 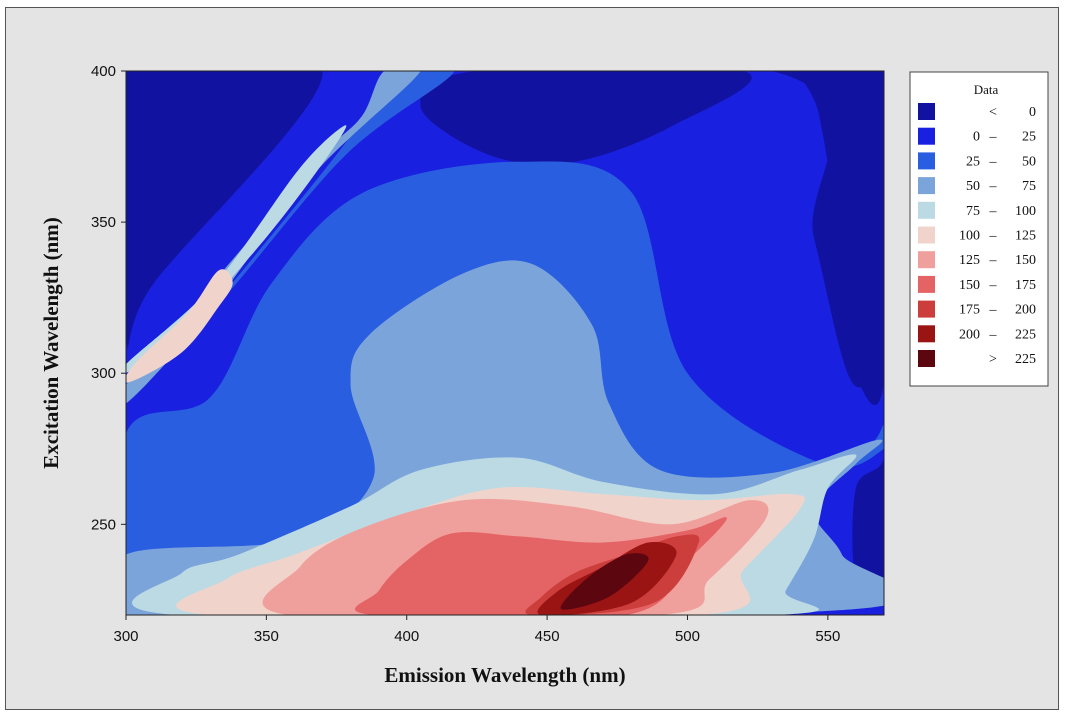 What do you see at coordinates (103, 222) in the screenshot?
I see `y-tick-label: 350` at bounding box center [103, 222].